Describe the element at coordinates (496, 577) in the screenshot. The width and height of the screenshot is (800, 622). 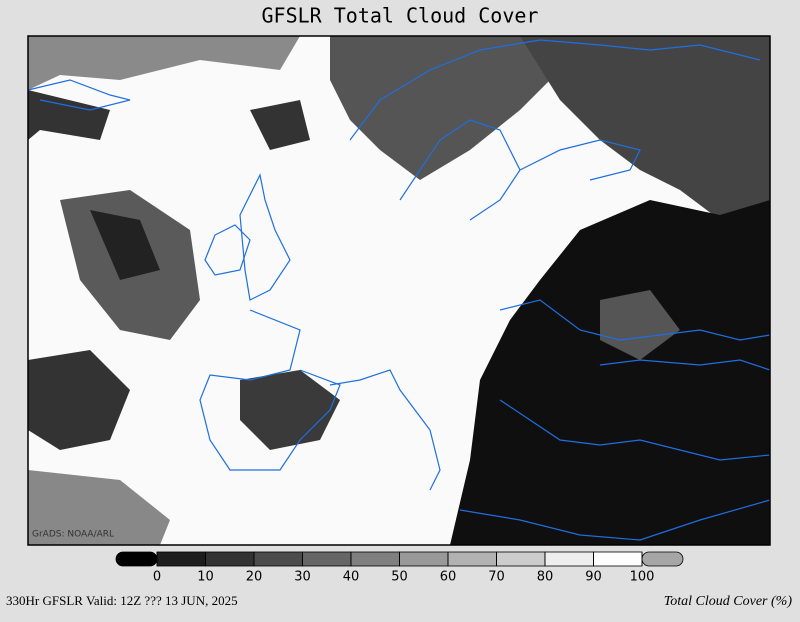
I see `colorbar-tick-label: 70` at that location.